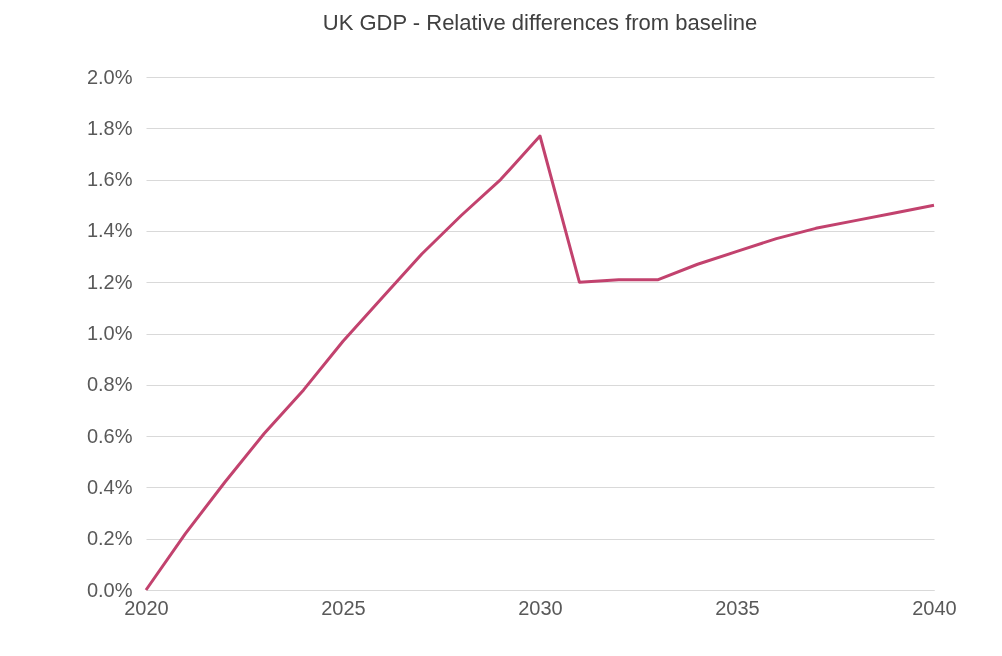 Image resolution: width=1002 pixels, height=656 pixels. Describe the element at coordinates (109, 127) in the screenshot. I see `y-tick-label: 1.8%` at that location.